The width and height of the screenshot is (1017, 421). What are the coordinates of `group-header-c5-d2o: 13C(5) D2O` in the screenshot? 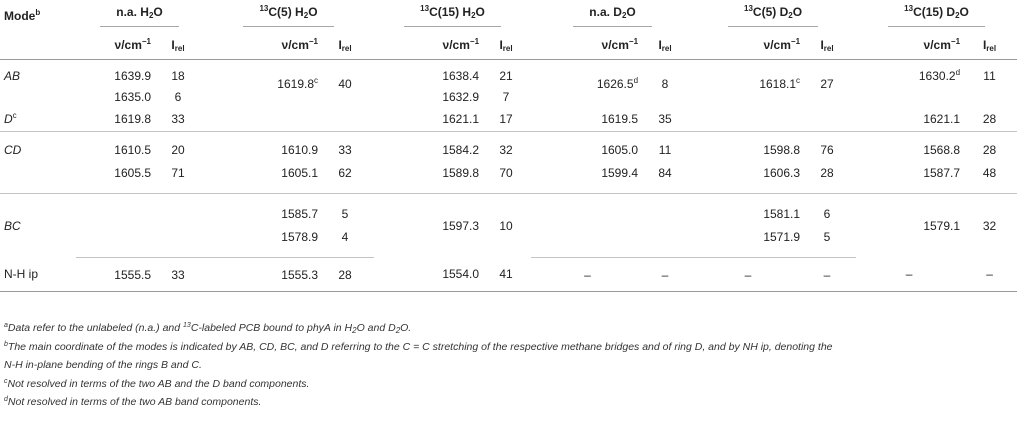 It's located at (773, 16).